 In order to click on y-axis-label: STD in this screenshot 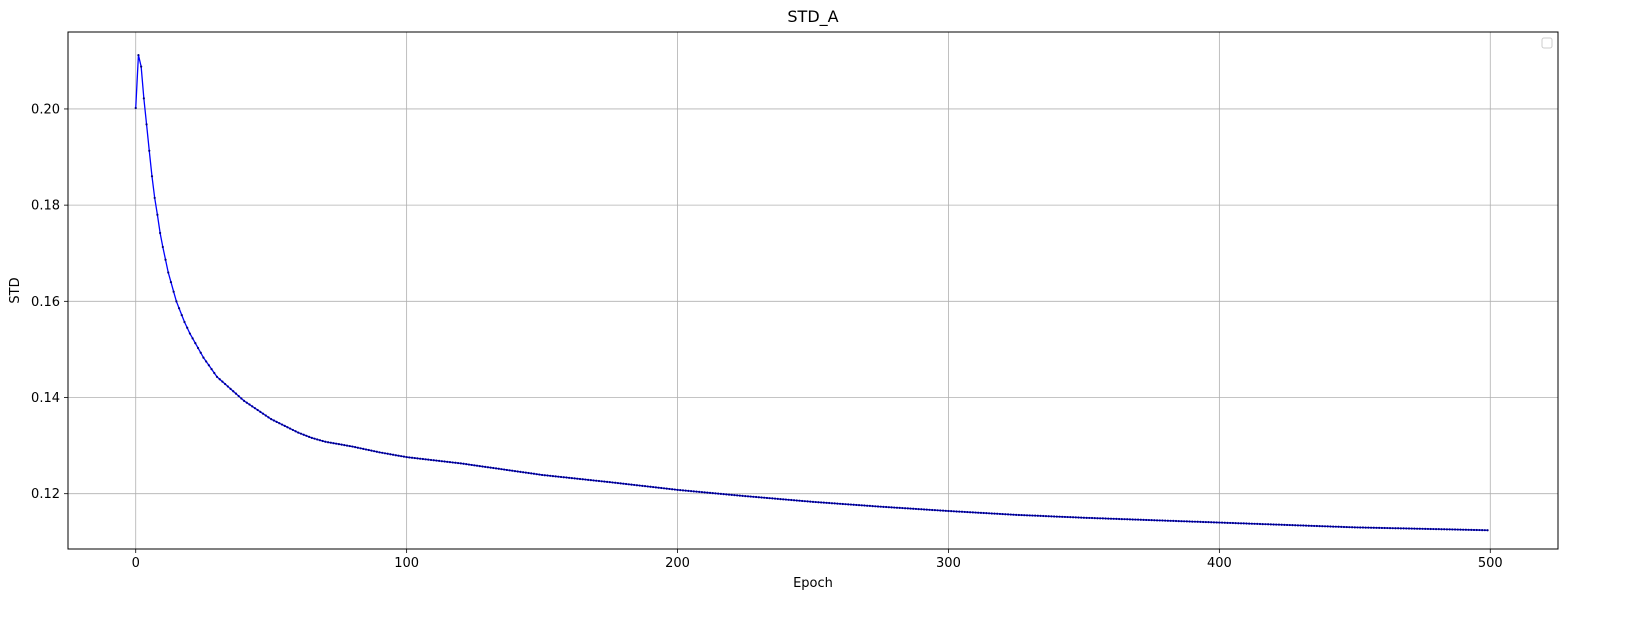, I will do `click(15, 290)`.